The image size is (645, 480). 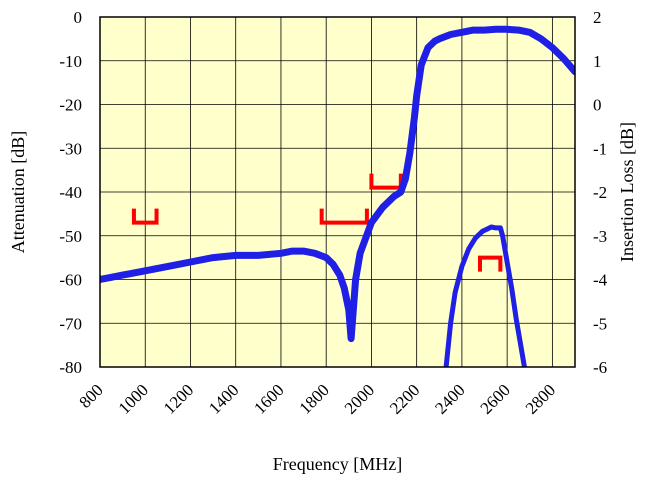 I want to click on y-right-tick-labels: 2 1 0 -1 -2 -3 -4 -5 -6, so click(x=600, y=192).